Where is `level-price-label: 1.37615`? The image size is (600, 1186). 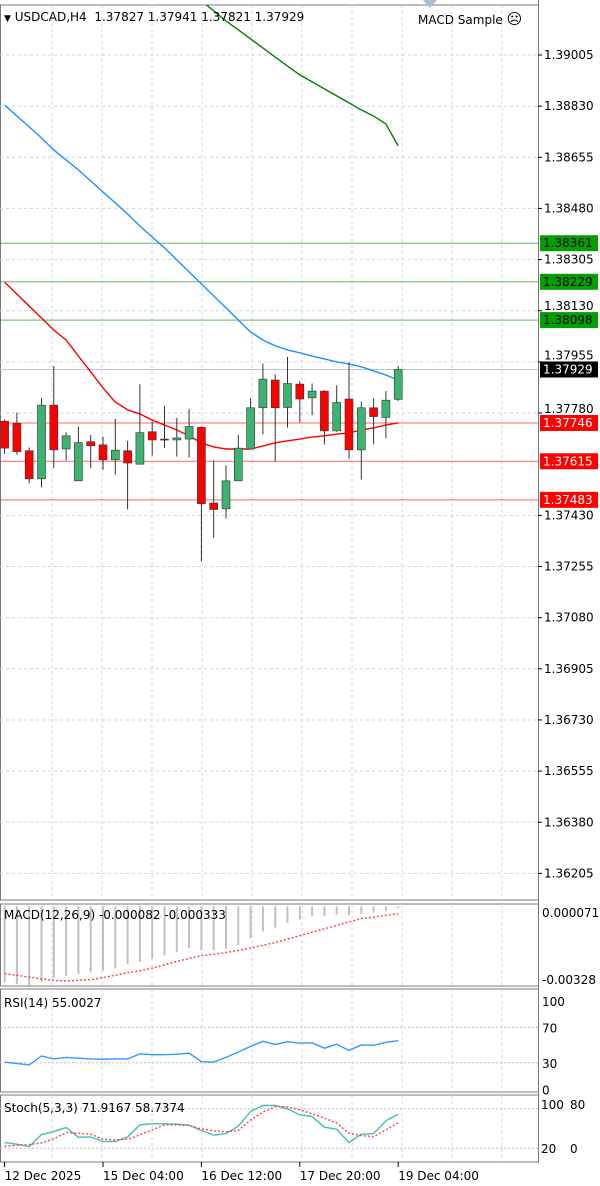 level-price-label: 1.37615 is located at coordinates (568, 461).